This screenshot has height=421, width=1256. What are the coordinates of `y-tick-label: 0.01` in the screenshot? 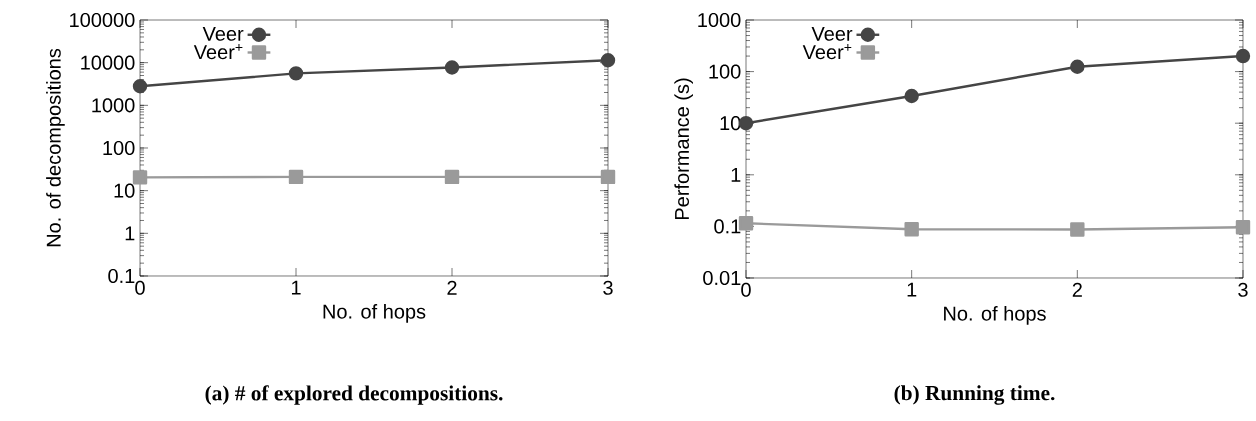 It's located at (722, 278).